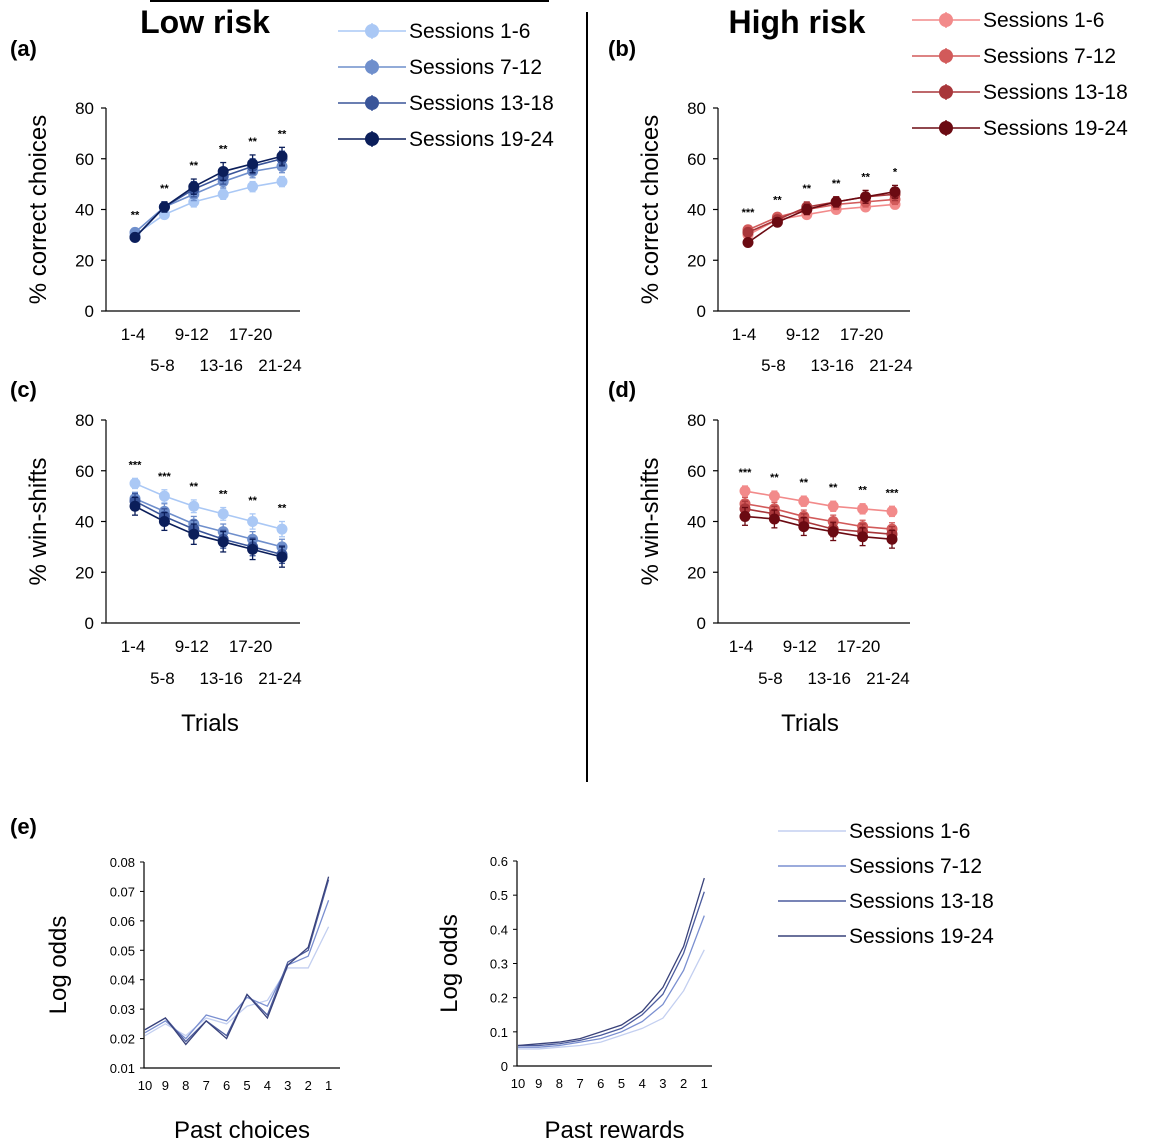 The height and width of the screenshot is (1142, 1150). Describe the element at coordinates (145, 1085) in the screenshot. I see `x-tick-label: 10` at that location.